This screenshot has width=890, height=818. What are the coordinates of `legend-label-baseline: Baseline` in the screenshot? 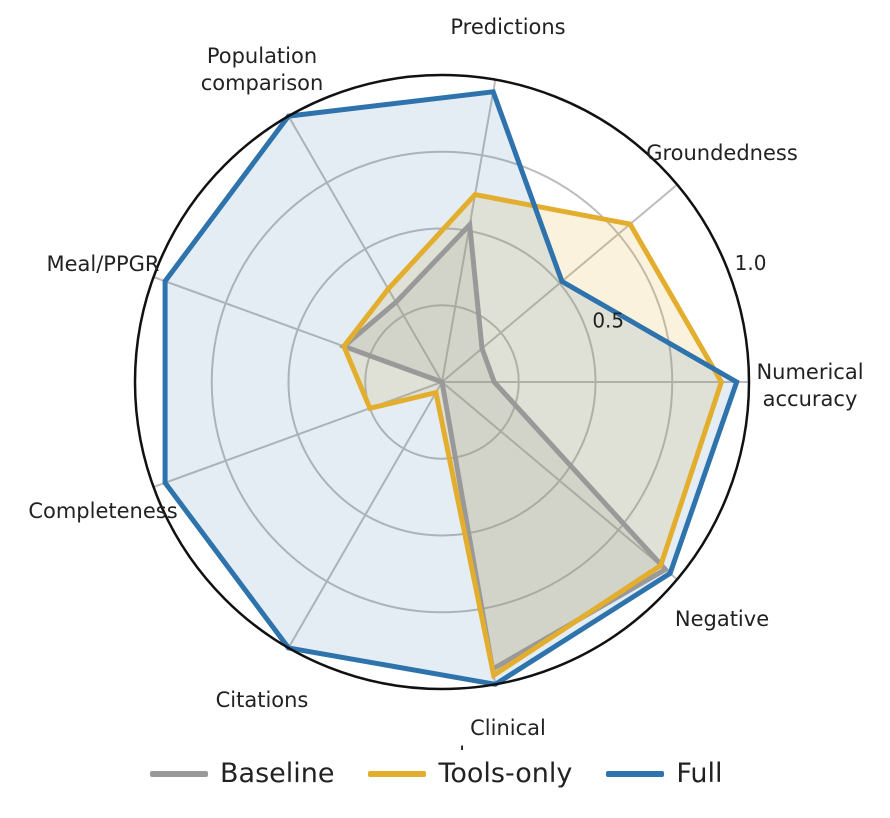 It's located at (277, 773).